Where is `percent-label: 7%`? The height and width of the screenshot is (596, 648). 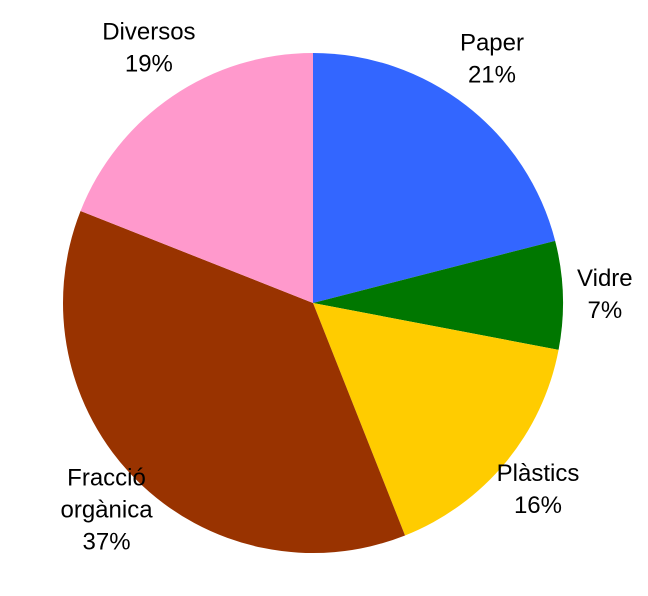
percent-label: 7% is located at coordinates (605, 310).